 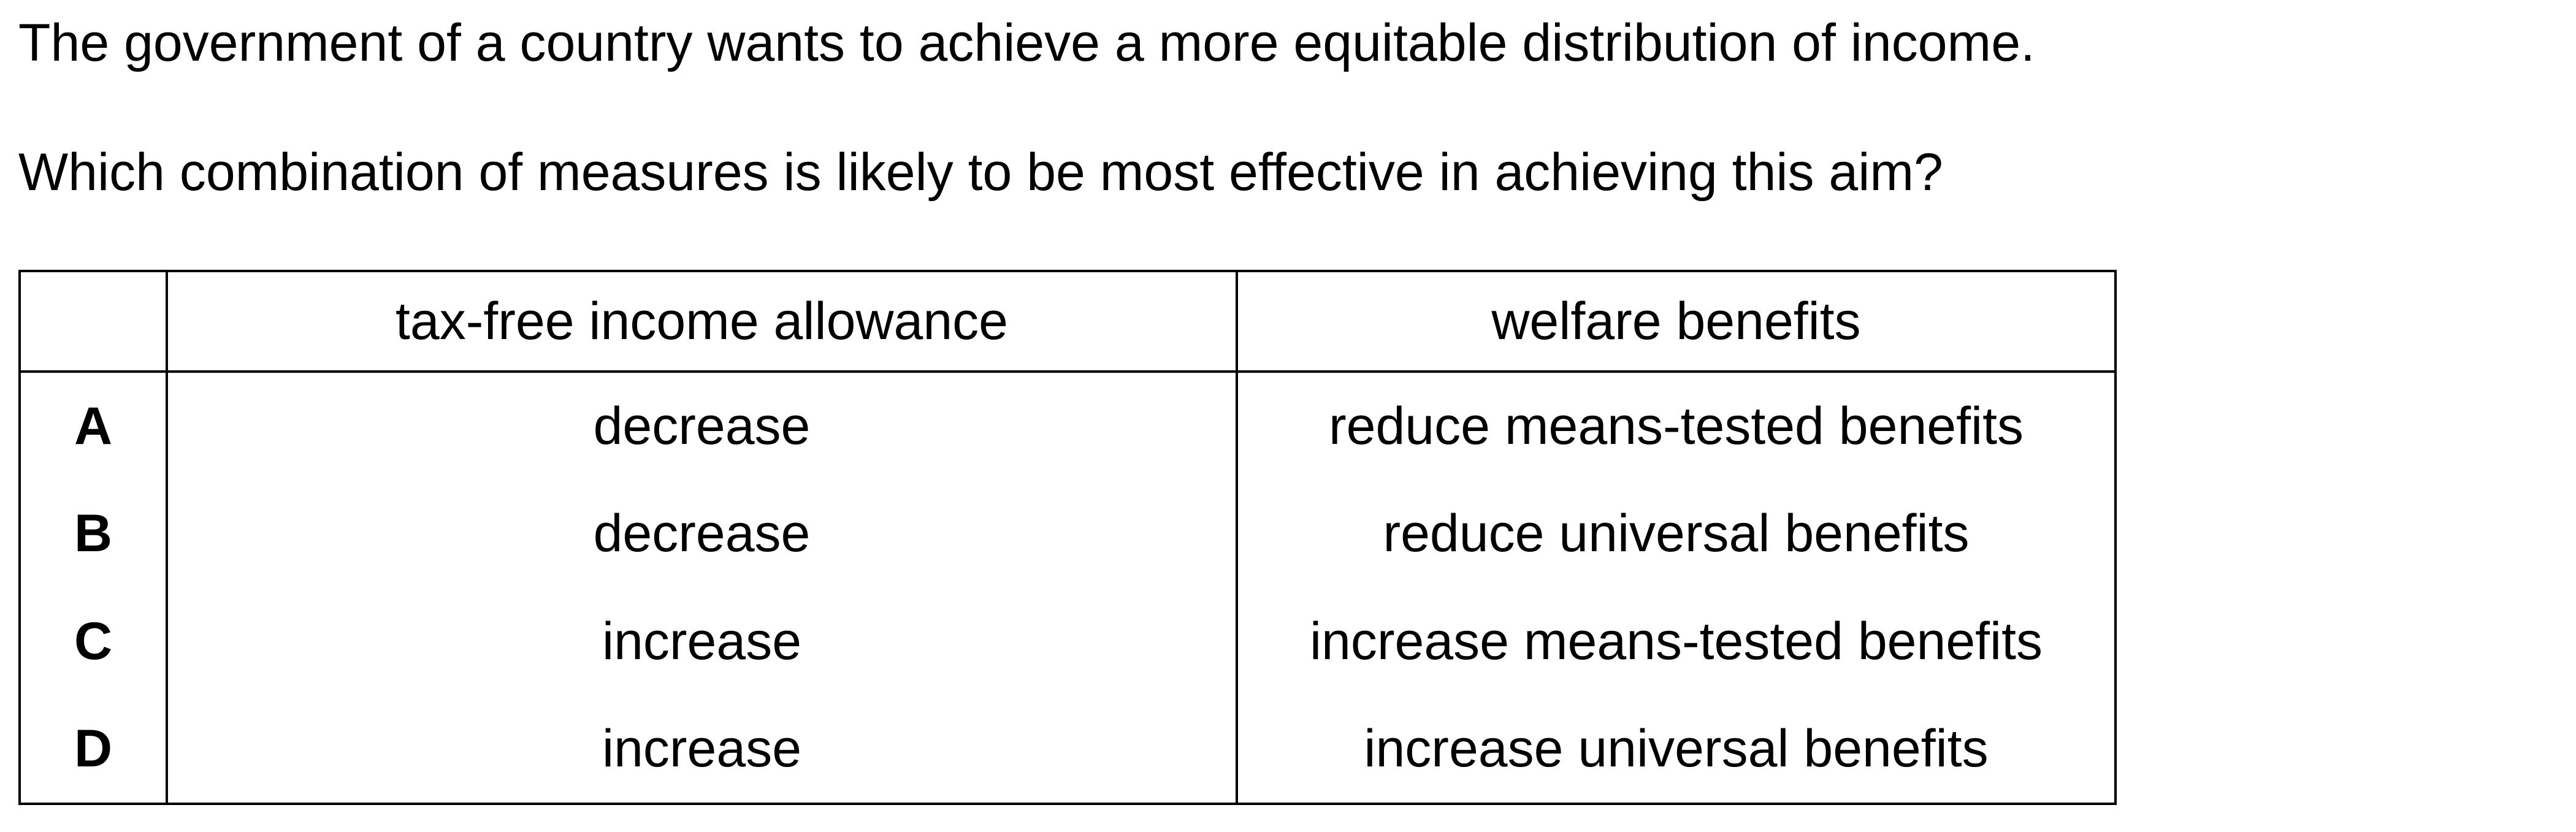 What do you see at coordinates (1676, 641) in the screenshot?
I see `benefits-cell: increase means-tested benefits` at bounding box center [1676, 641].